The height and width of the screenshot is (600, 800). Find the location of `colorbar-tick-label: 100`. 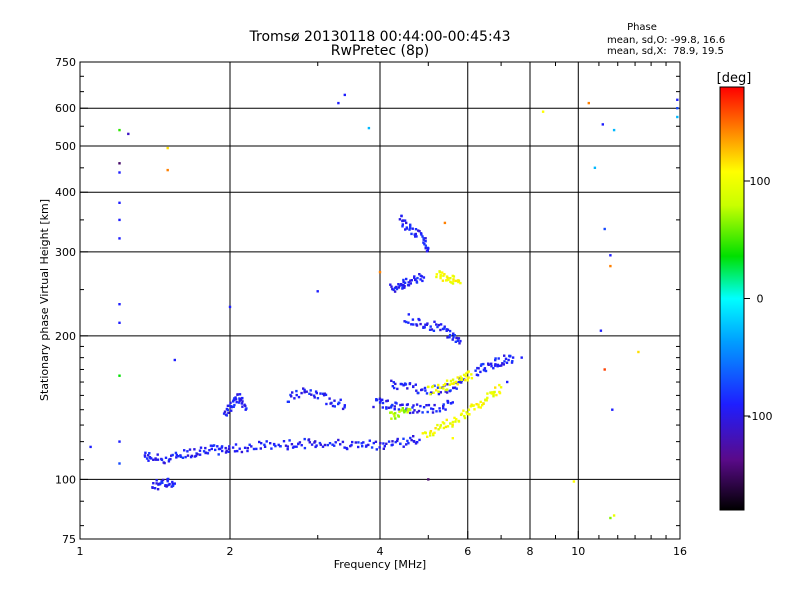

colorbar-tick-label: 100 is located at coordinates (760, 181).